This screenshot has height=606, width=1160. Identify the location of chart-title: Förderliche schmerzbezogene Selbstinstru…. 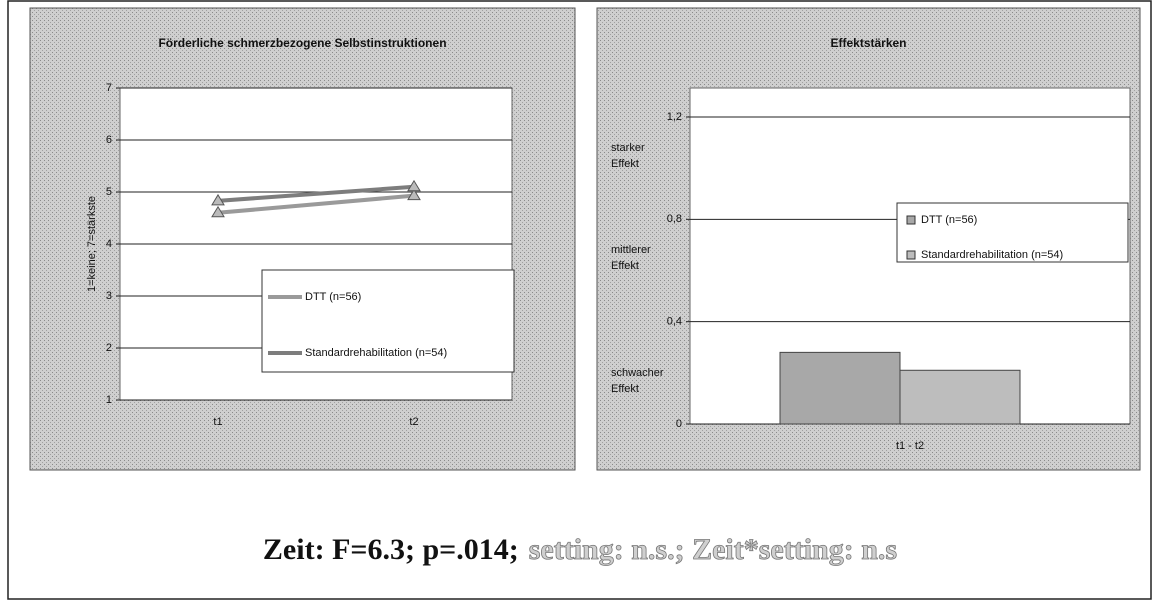
(302, 43).